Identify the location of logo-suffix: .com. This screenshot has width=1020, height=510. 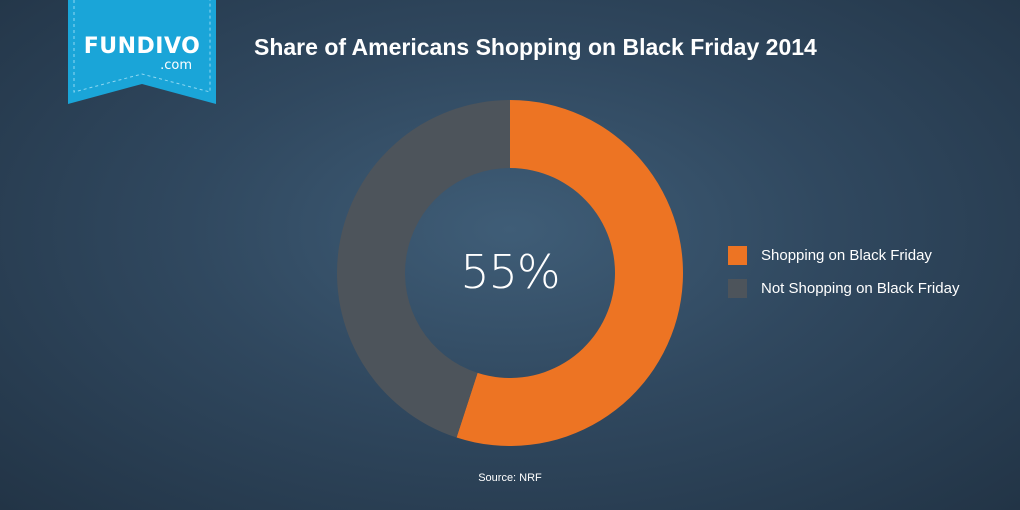
(176, 65).